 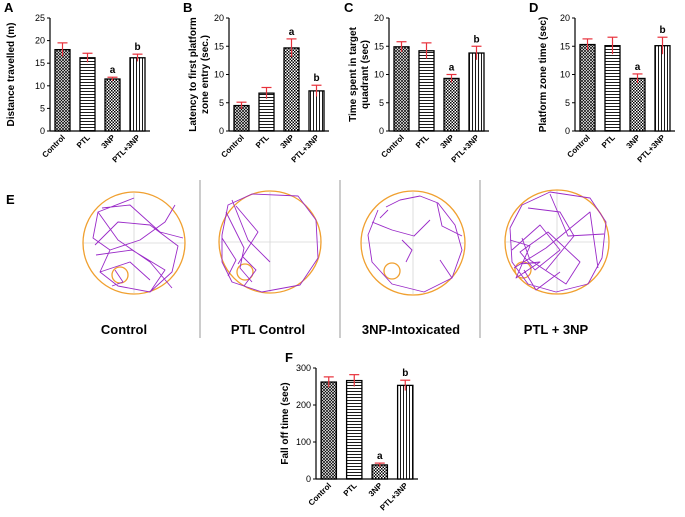 I want to click on arena-control, so click(x=134, y=243).